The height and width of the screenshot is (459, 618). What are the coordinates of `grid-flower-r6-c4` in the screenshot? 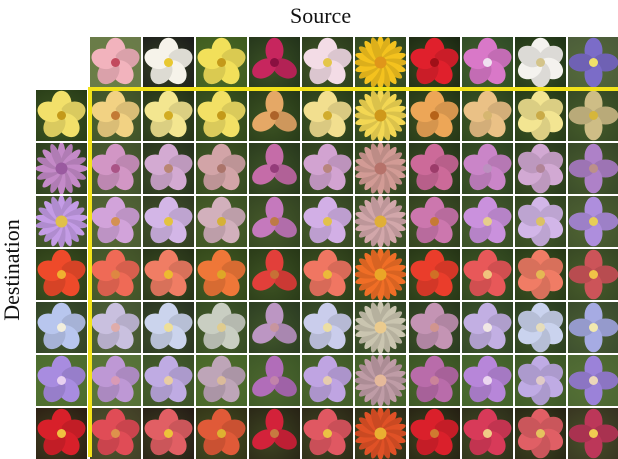 It's located at (274, 380).